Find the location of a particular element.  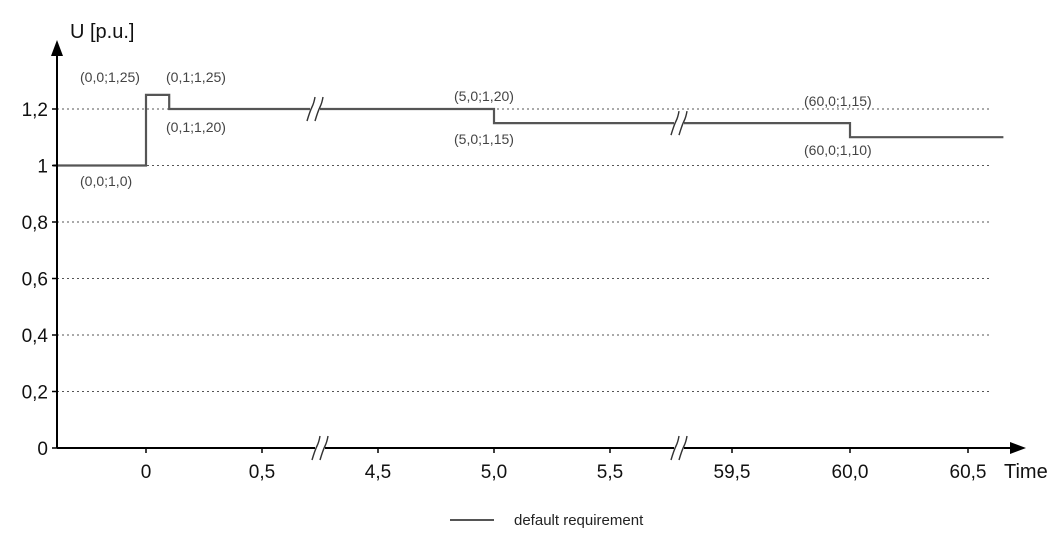

y-tick-label: 0,2 is located at coordinates (35, 393).